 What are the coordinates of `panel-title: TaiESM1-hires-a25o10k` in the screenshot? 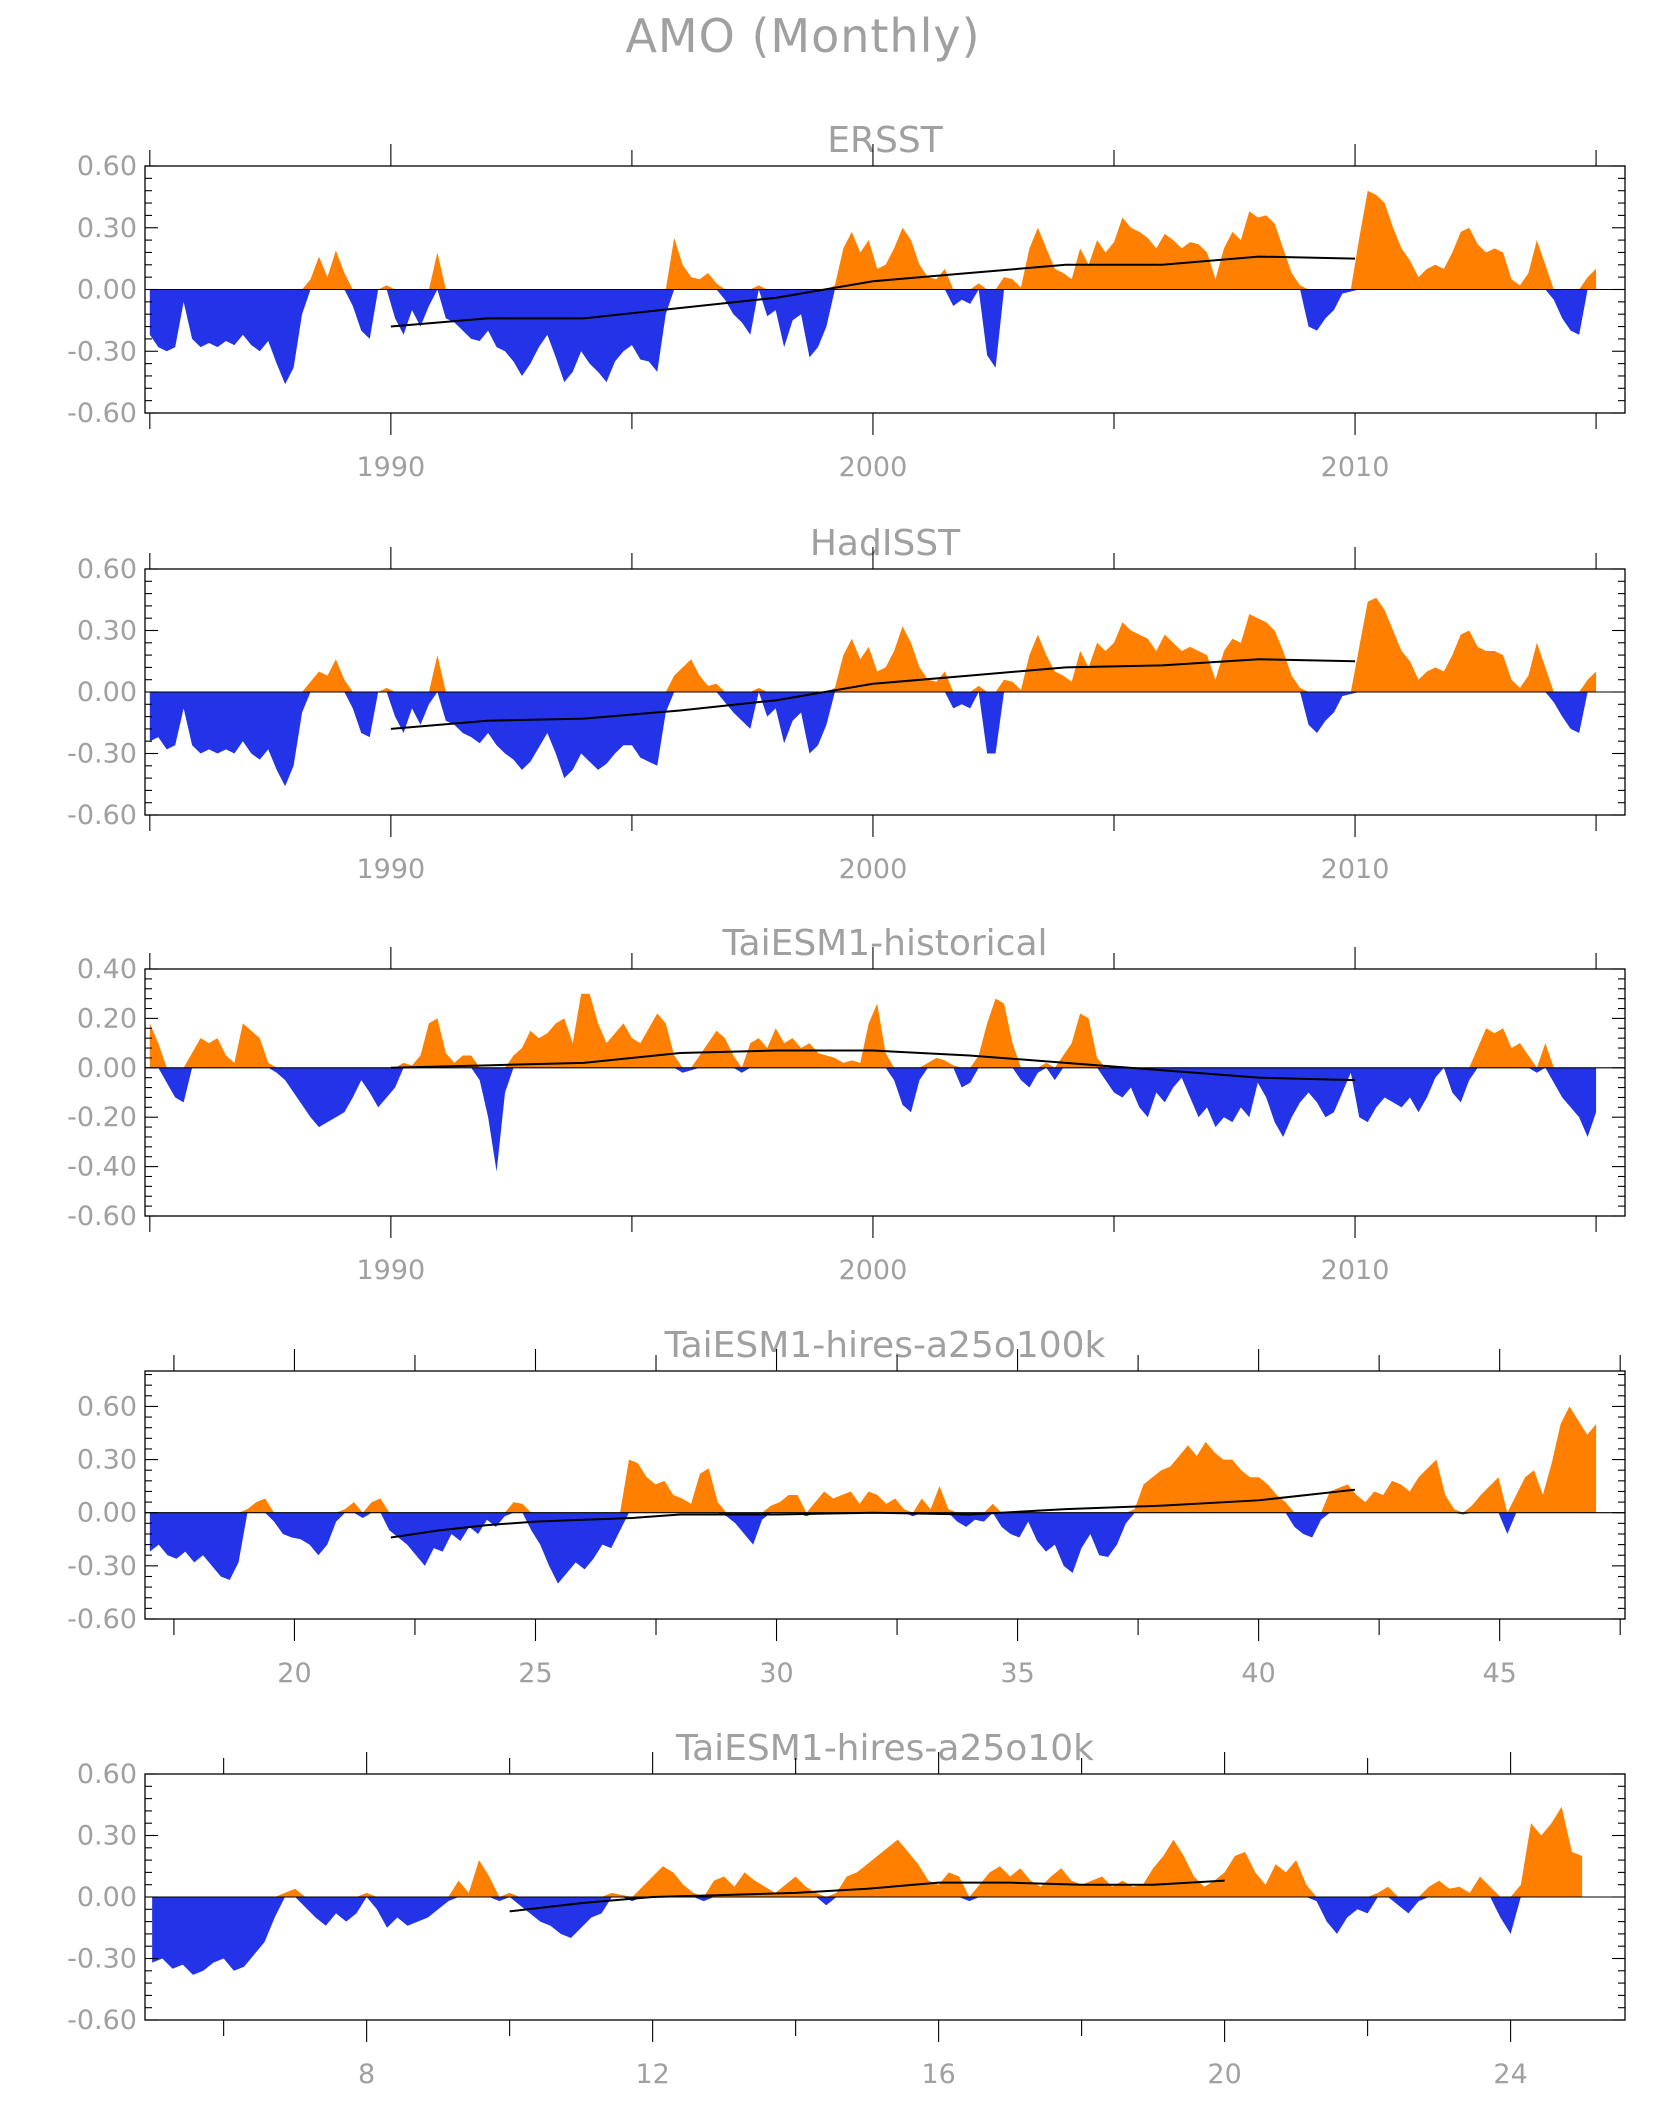 It's located at (884, 1748).